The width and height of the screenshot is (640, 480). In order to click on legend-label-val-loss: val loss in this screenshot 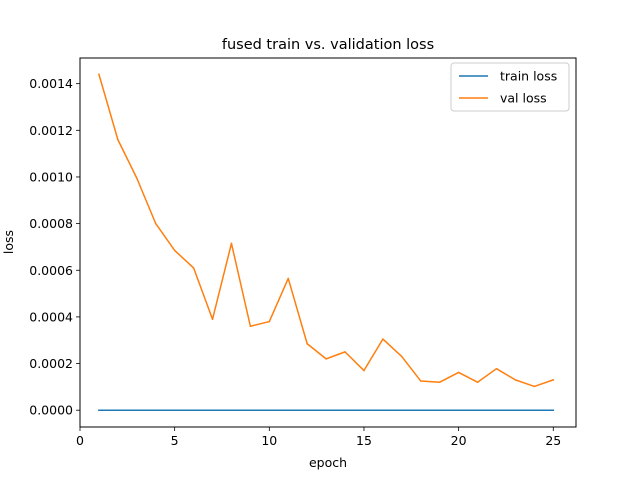, I will do `click(523, 98)`.